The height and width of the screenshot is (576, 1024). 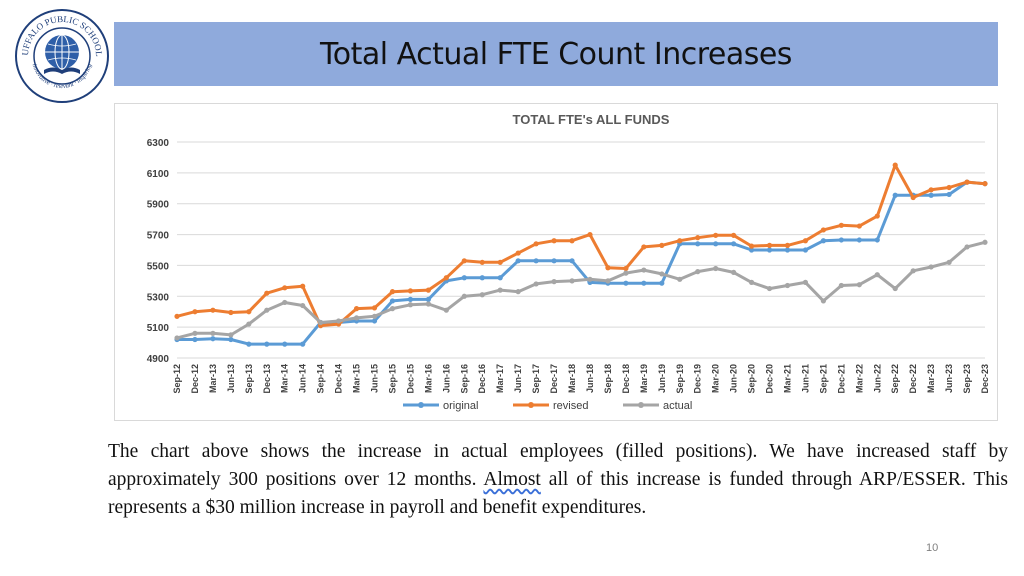 I want to click on caption-part-2: Almost, so click(x=512, y=479).